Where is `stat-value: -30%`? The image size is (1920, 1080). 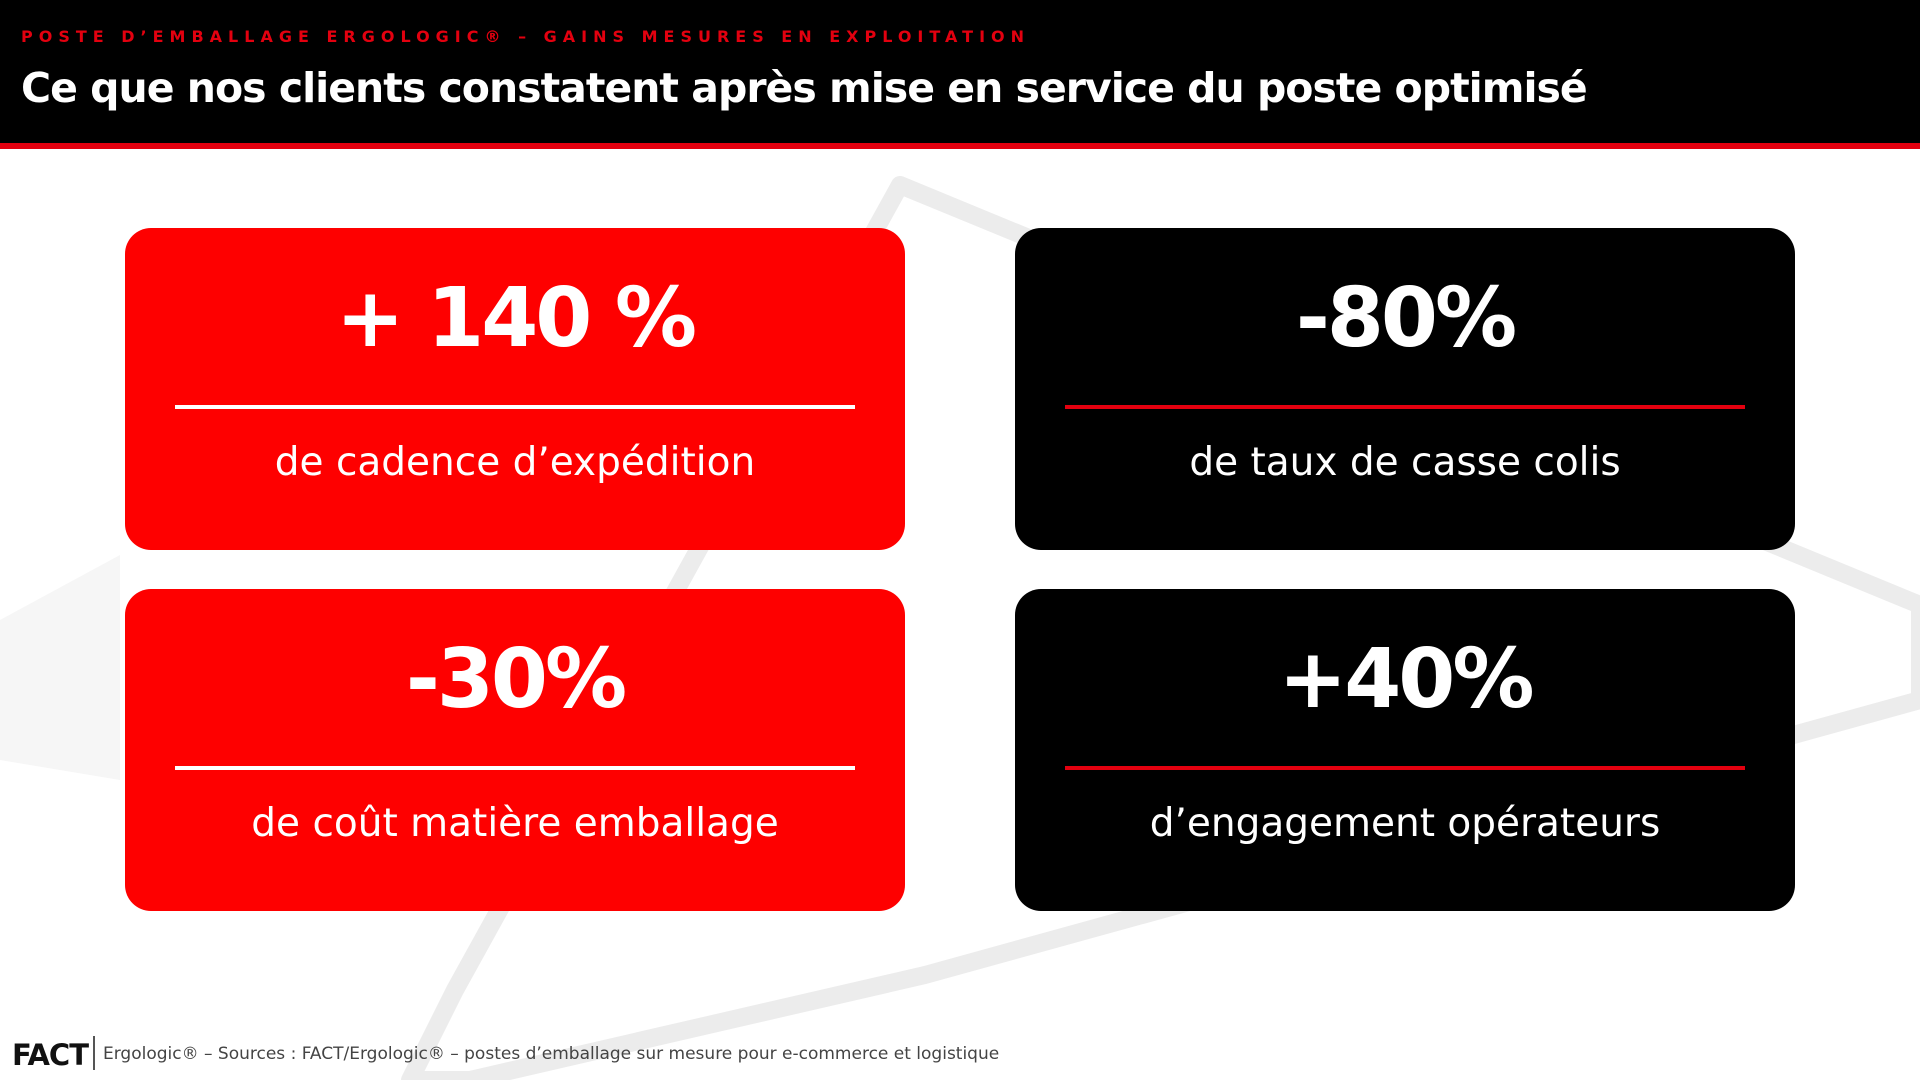
stat-value: -30% is located at coordinates (516, 679).